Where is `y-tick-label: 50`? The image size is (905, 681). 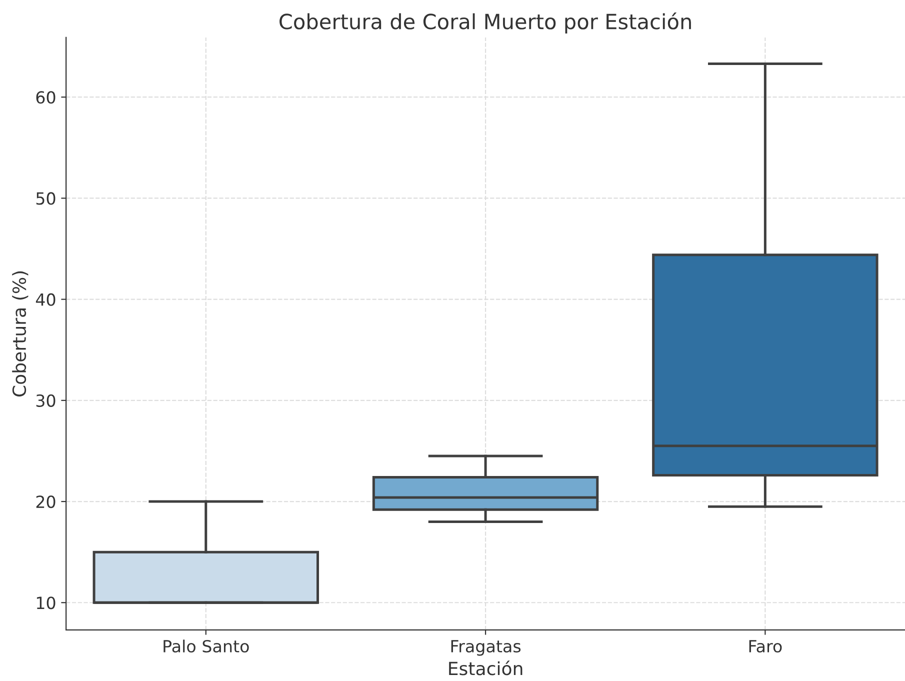 y-tick-label: 50 is located at coordinates (46, 198).